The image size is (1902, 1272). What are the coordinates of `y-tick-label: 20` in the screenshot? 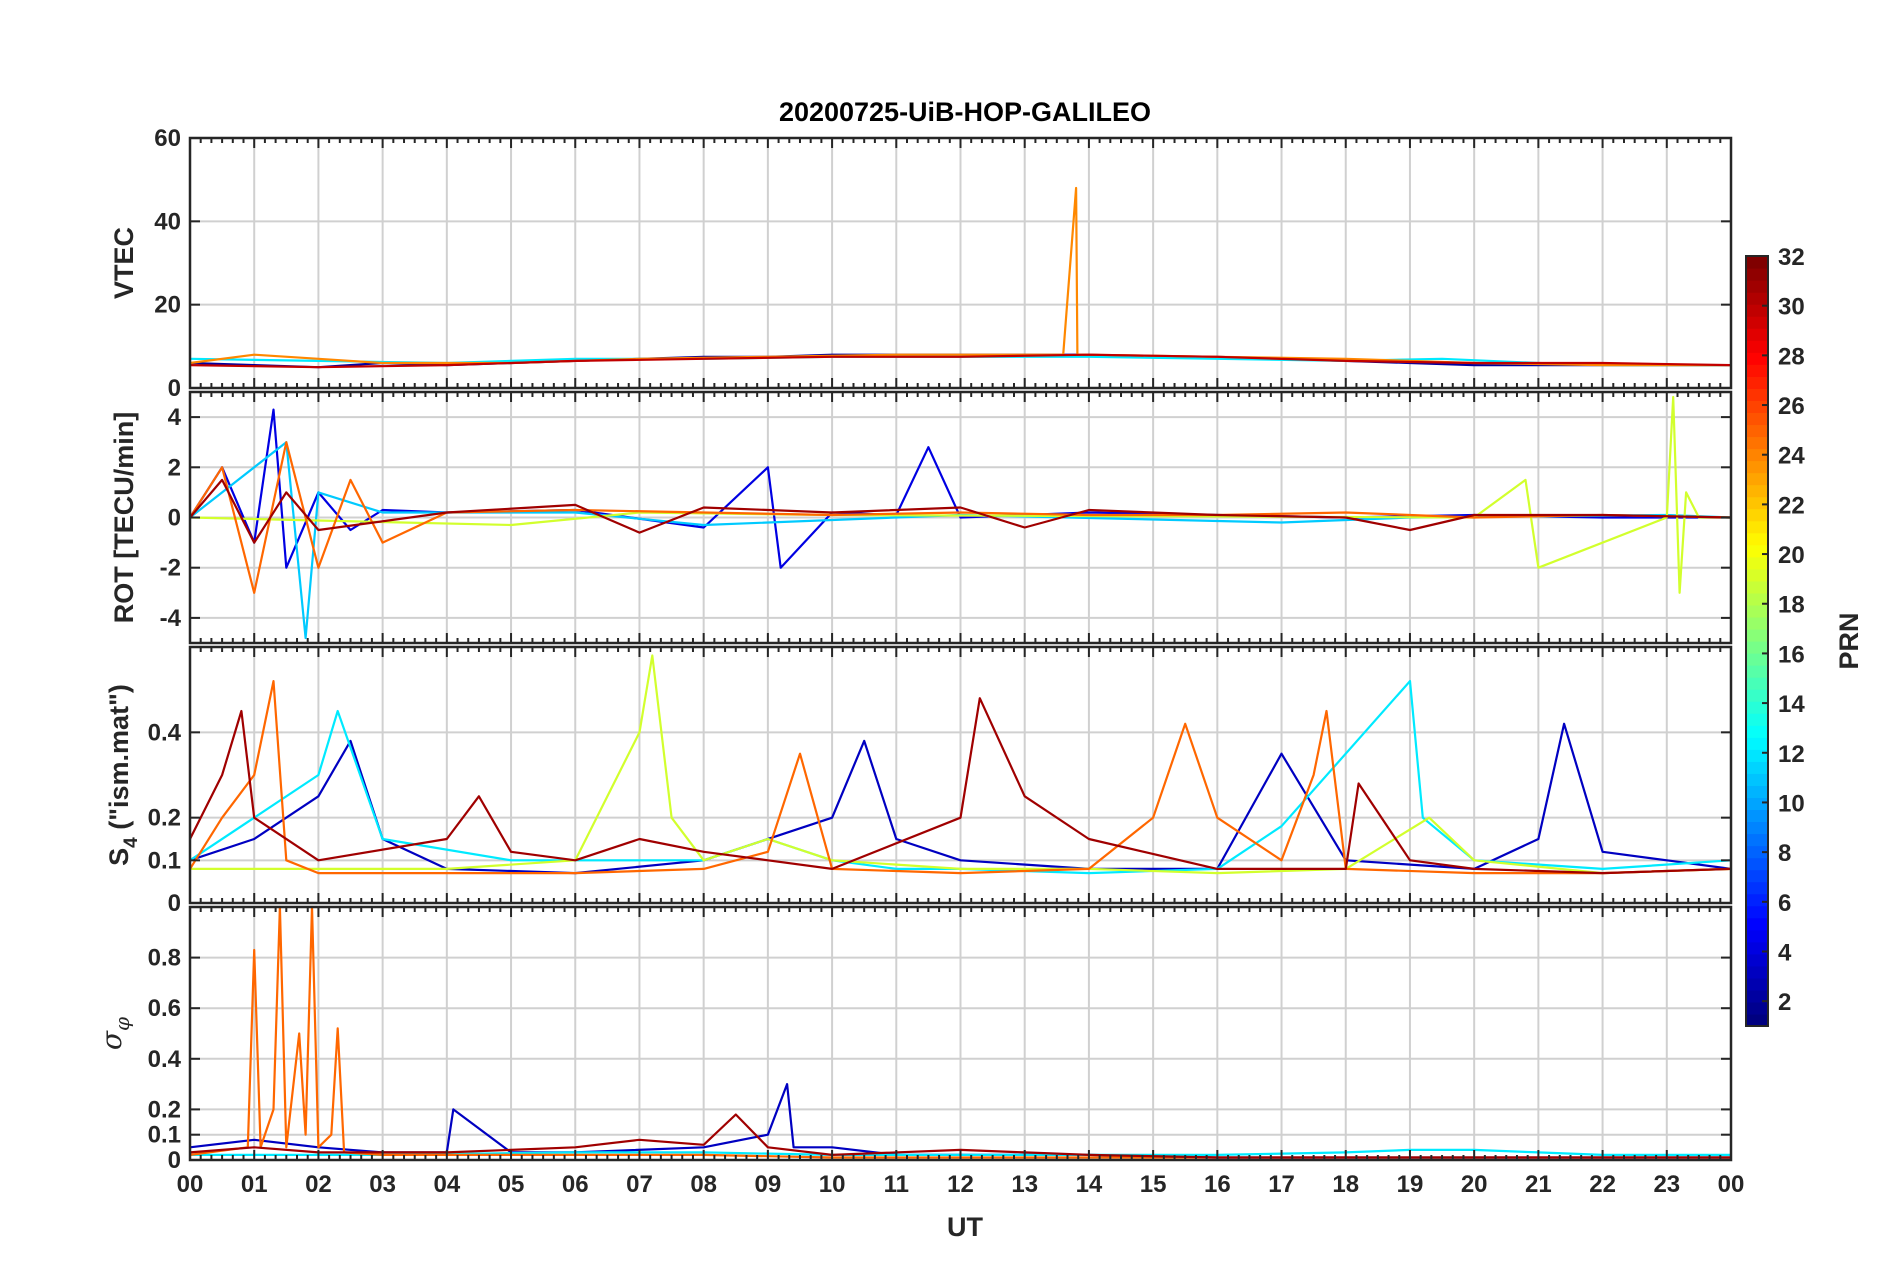 It's located at (167, 305).